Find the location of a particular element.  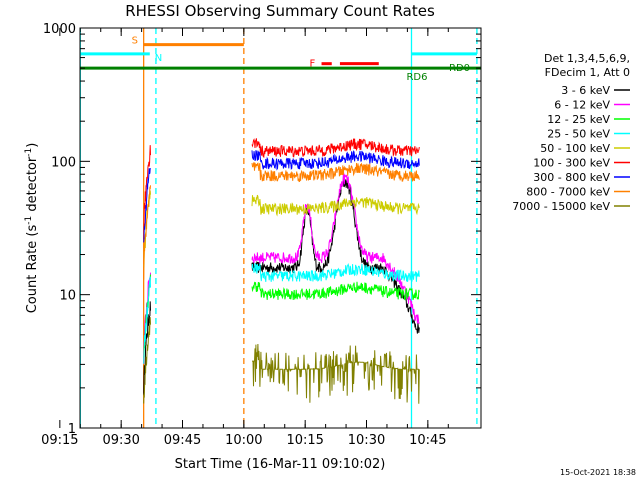

label-rd6: RD6 is located at coordinates (416, 77).